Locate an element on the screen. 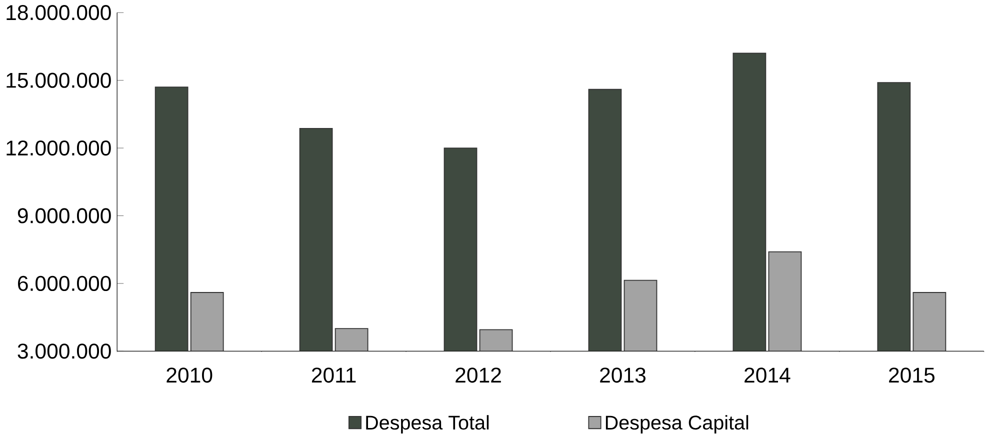 The image size is (989, 438). x-tick-label: 2014 is located at coordinates (767, 375).